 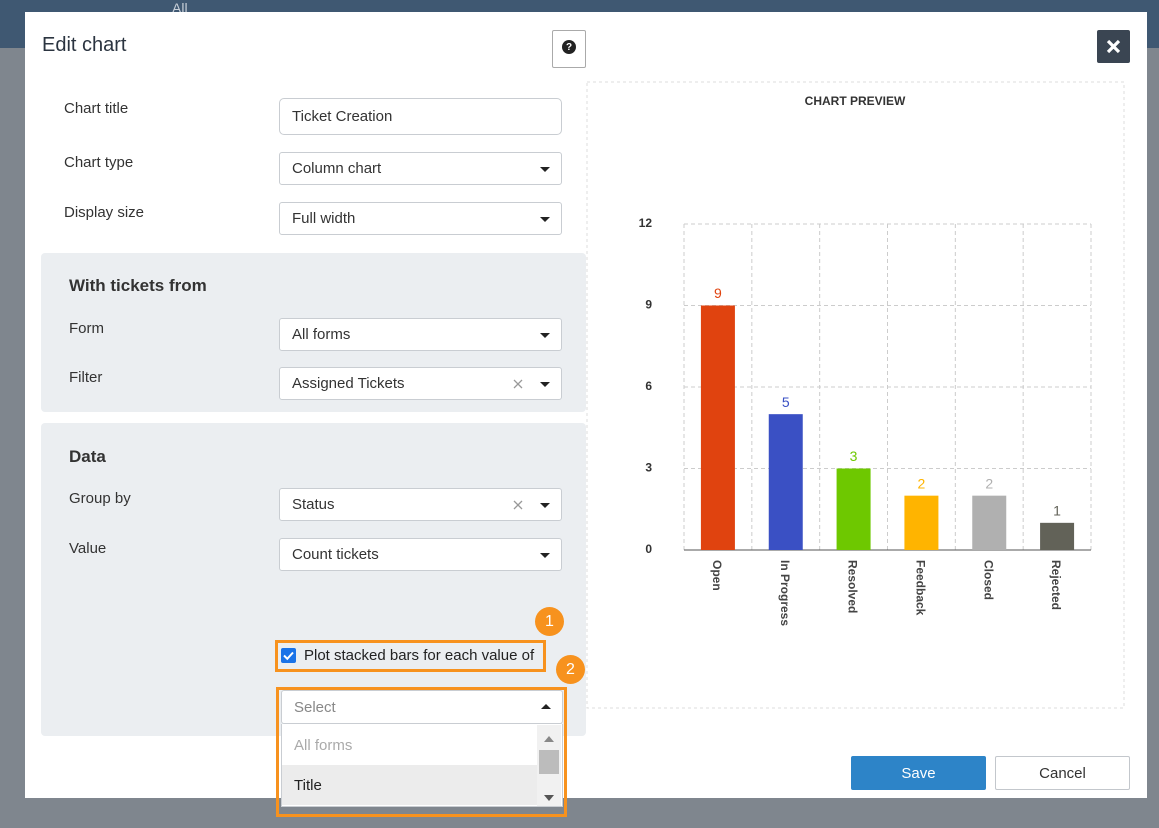 What do you see at coordinates (88, 548) in the screenshot?
I see `field-label: Value` at bounding box center [88, 548].